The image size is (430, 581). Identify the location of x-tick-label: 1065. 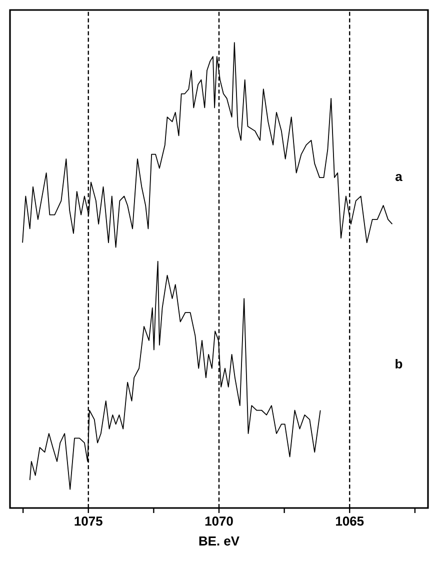
(350, 521).